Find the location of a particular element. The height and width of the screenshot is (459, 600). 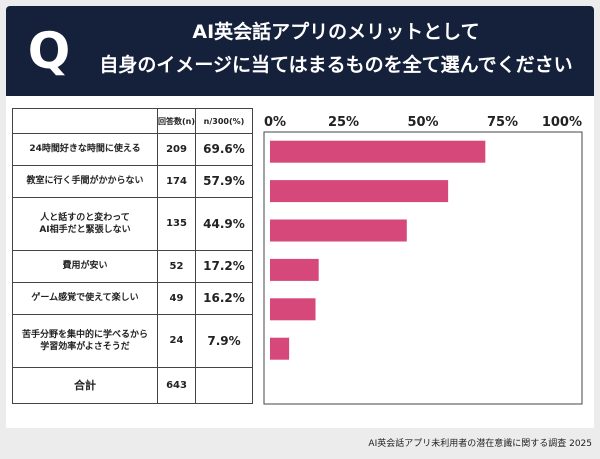

table-row: 24時間好きな時間に使える 209 69.6% is located at coordinates (132, 149).